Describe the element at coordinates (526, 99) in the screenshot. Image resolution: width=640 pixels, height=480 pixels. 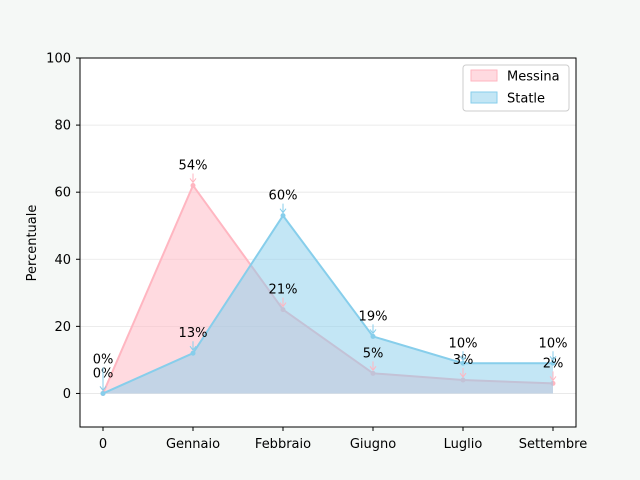
I see `legend-label: Statle` at that location.